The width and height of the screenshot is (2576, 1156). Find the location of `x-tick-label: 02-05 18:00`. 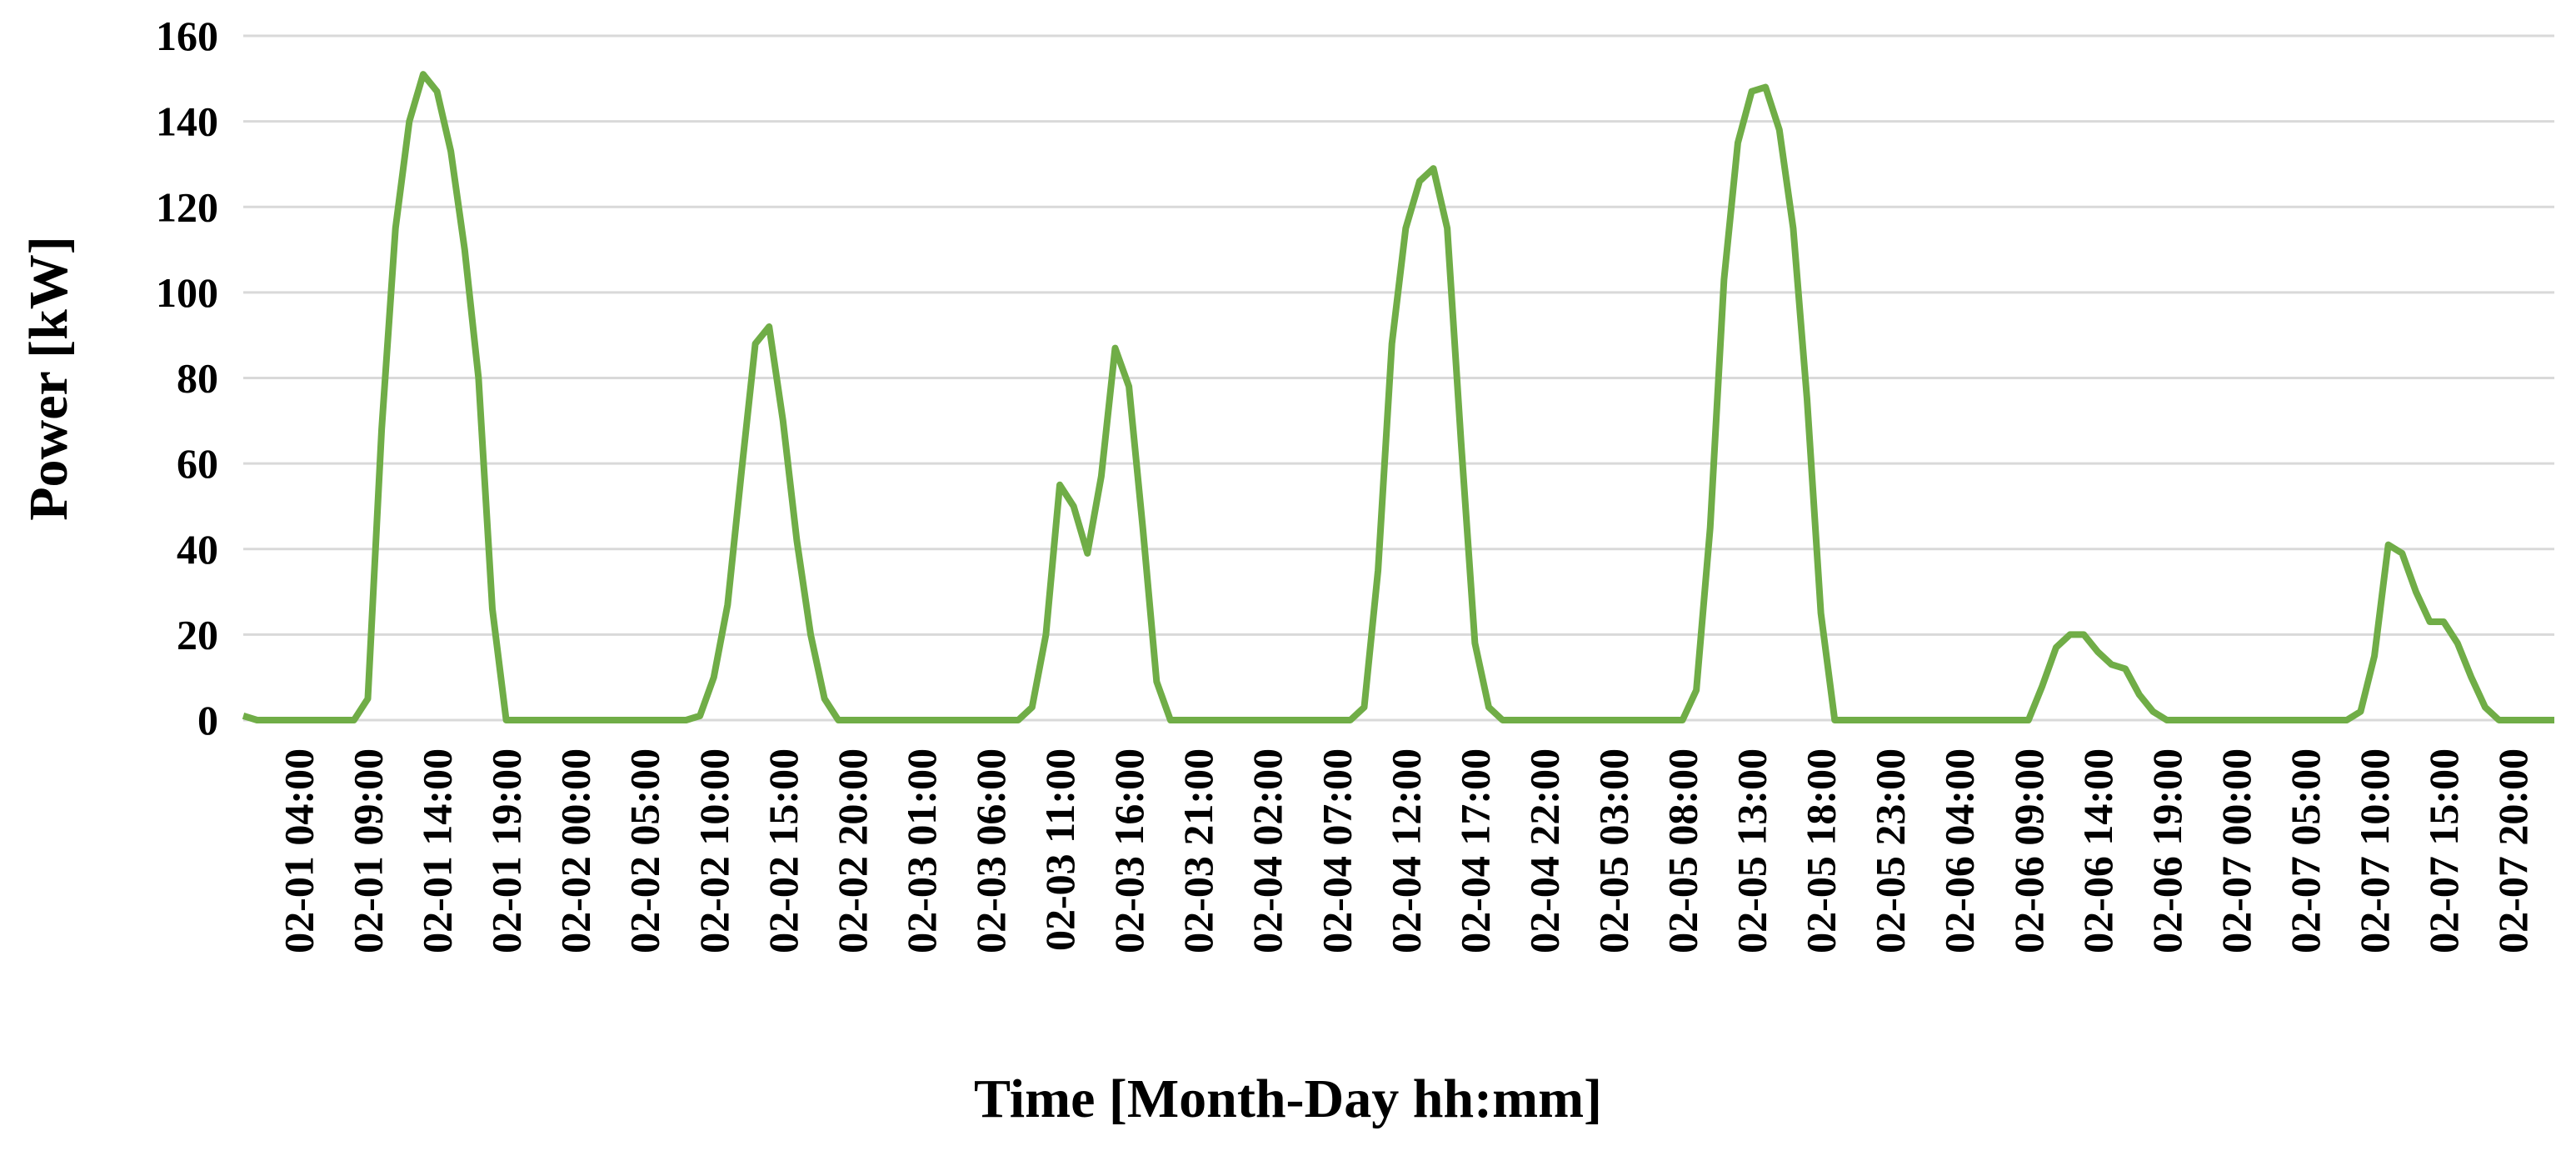

x-tick-label: 02-05 18:00 is located at coordinates (1821, 850).